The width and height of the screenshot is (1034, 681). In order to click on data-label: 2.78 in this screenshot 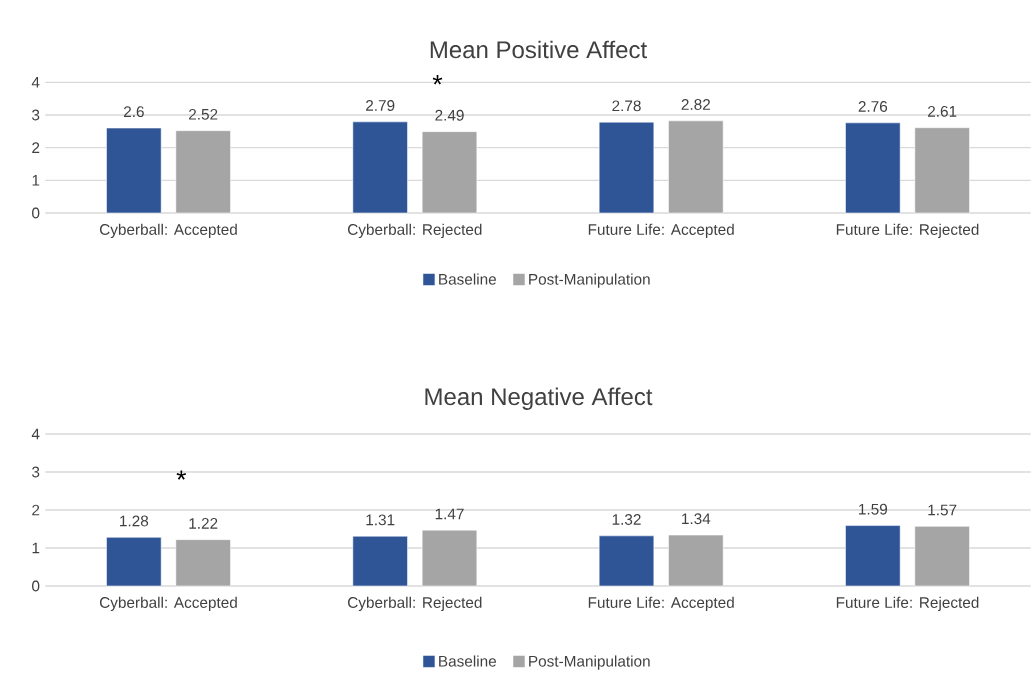, I will do `click(626, 106)`.